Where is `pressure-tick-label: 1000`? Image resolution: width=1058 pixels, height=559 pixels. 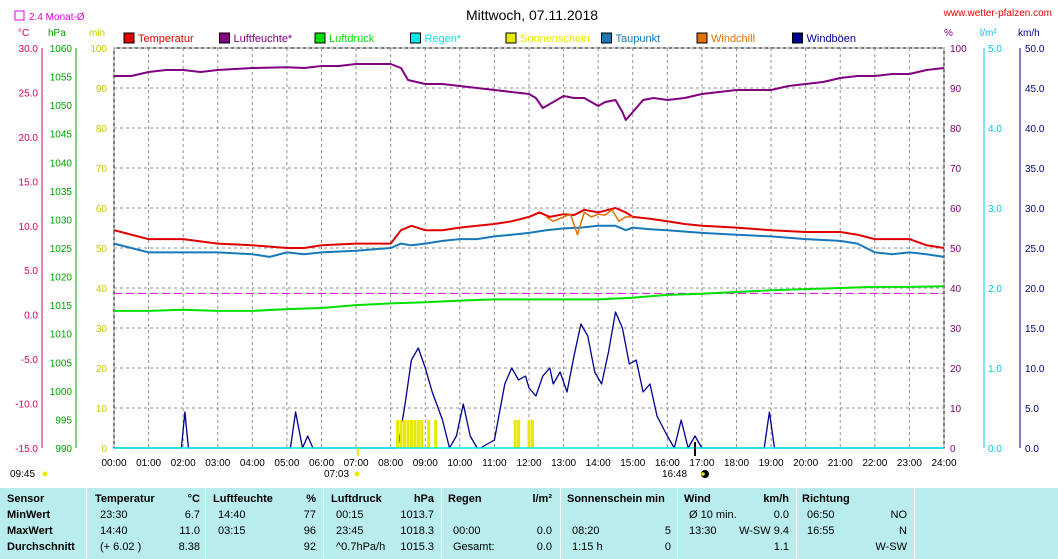 pressure-tick-label: 1000 is located at coordinates (61, 392).